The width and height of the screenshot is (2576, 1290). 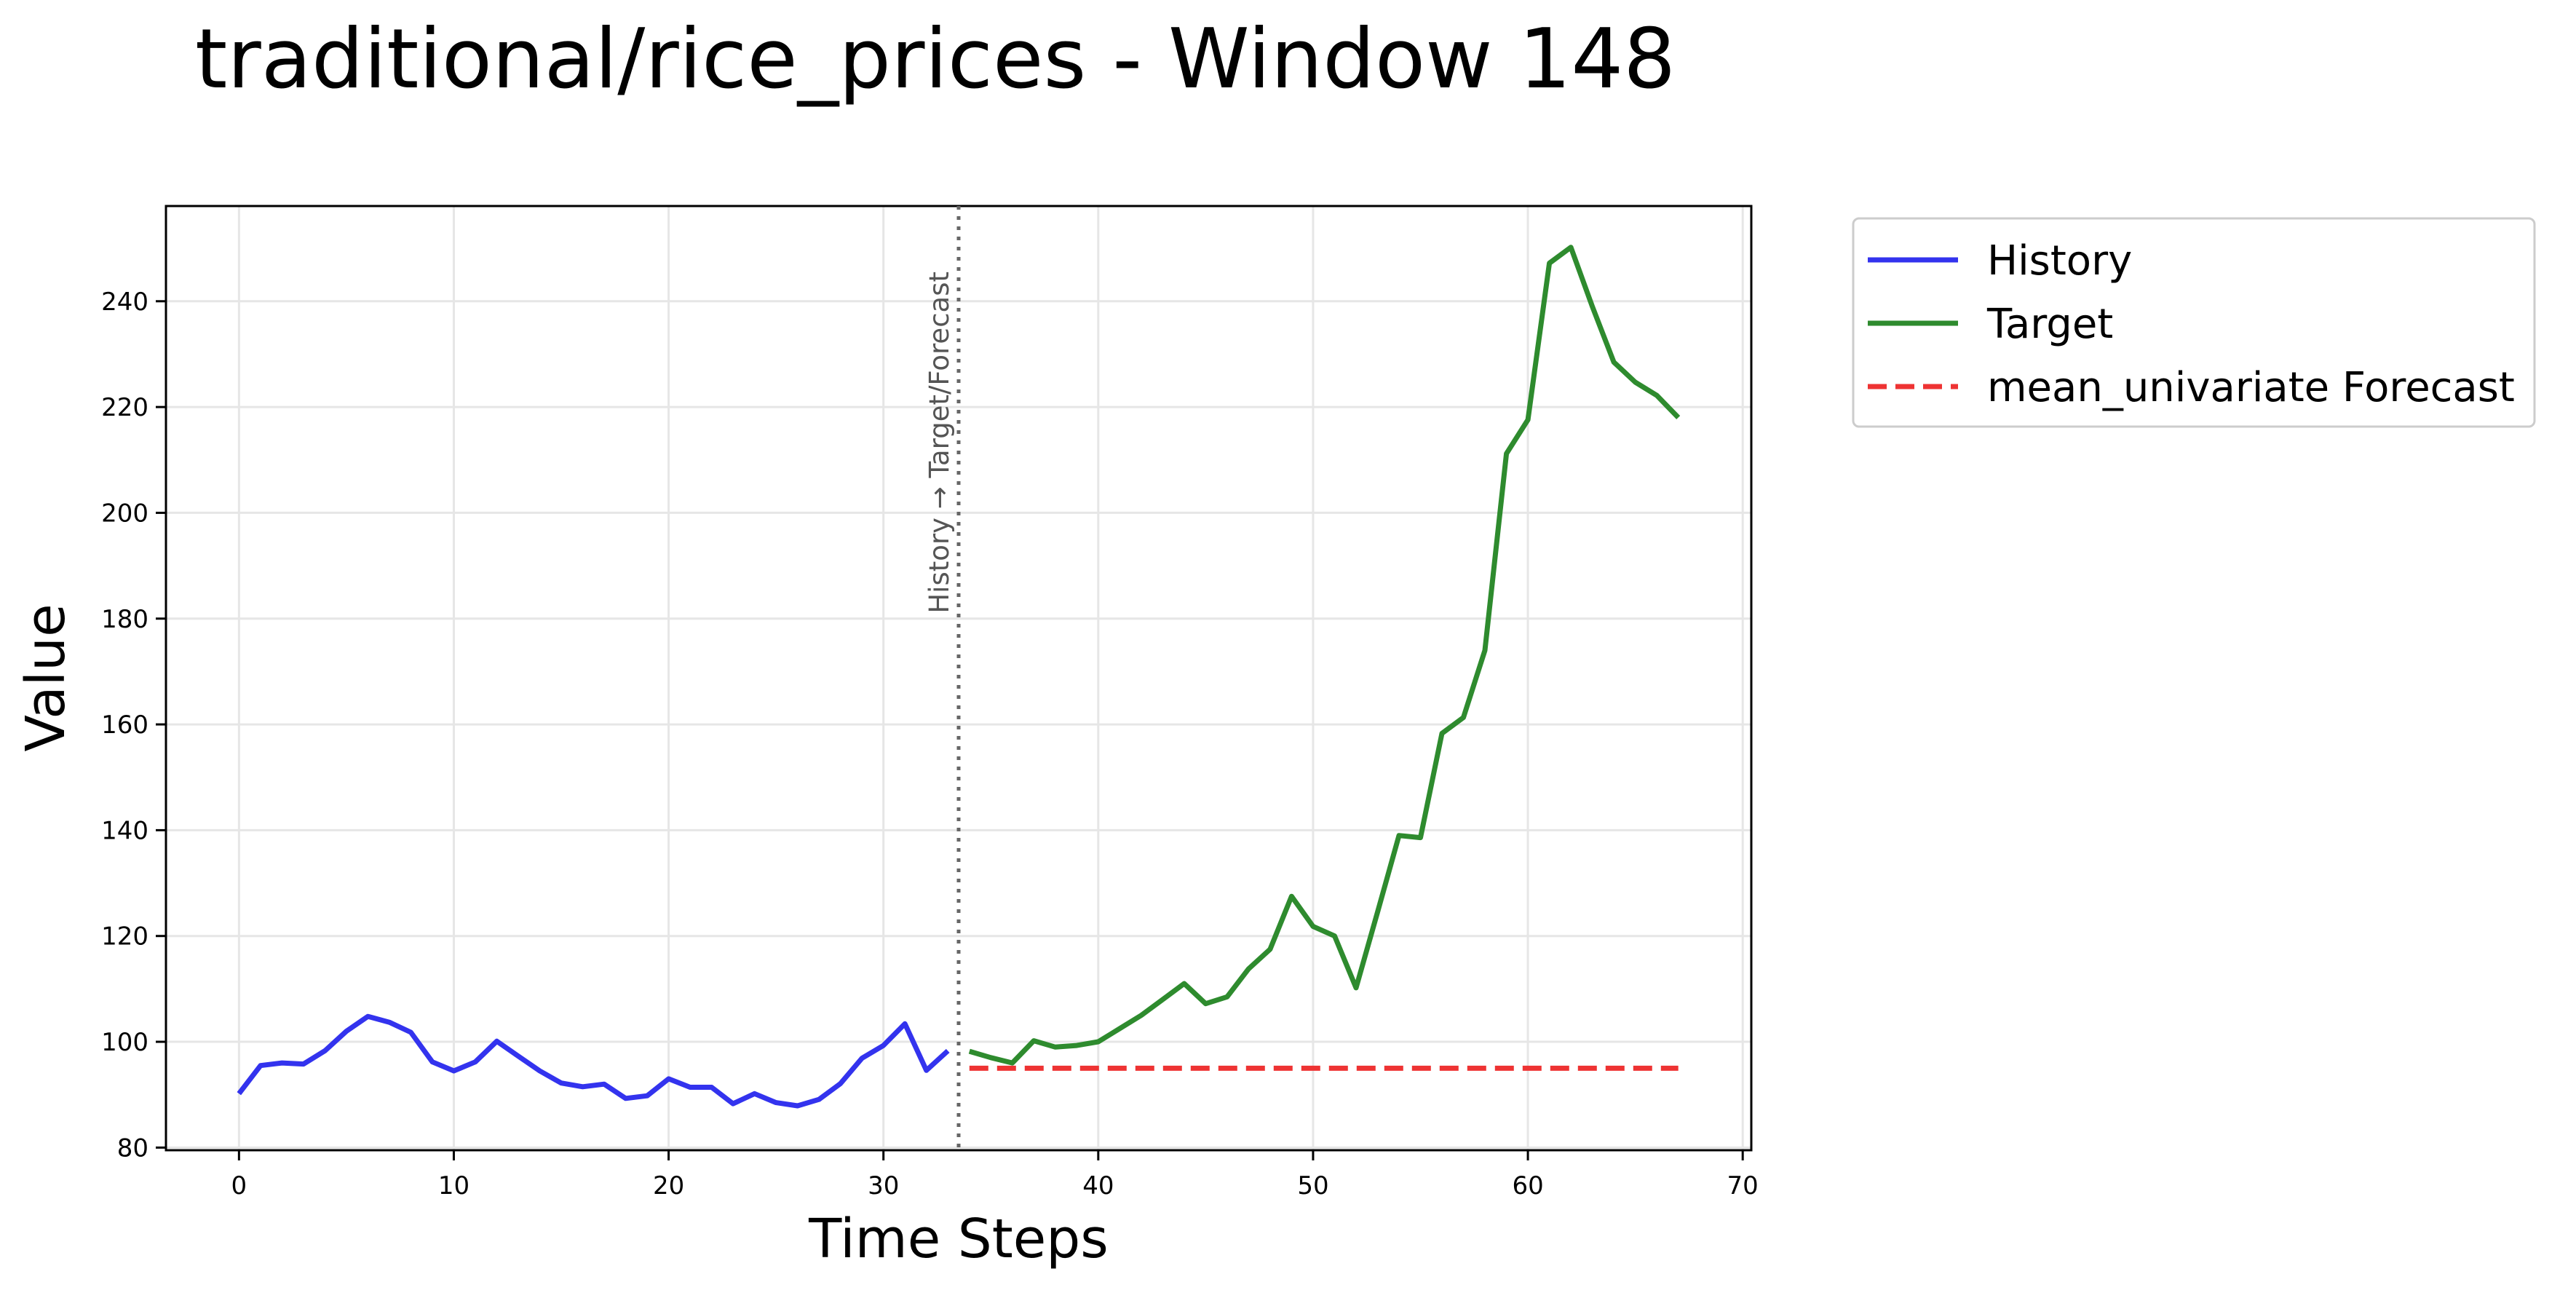 What do you see at coordinates (124, 407) in the screenshot?
I see `y-tick-label: 220` at bounding box center [124, 407].